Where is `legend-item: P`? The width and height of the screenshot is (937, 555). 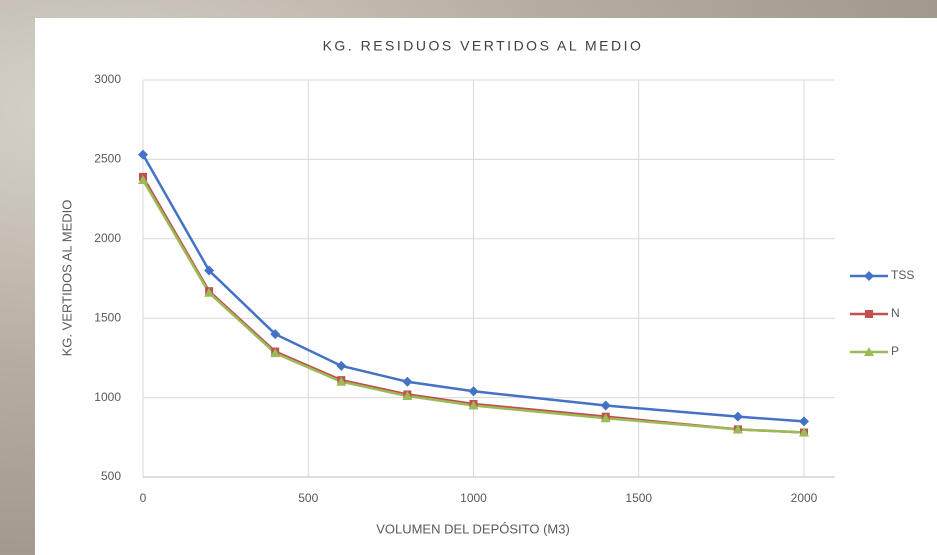
legend-item: P is located at coordinates (874, 351).